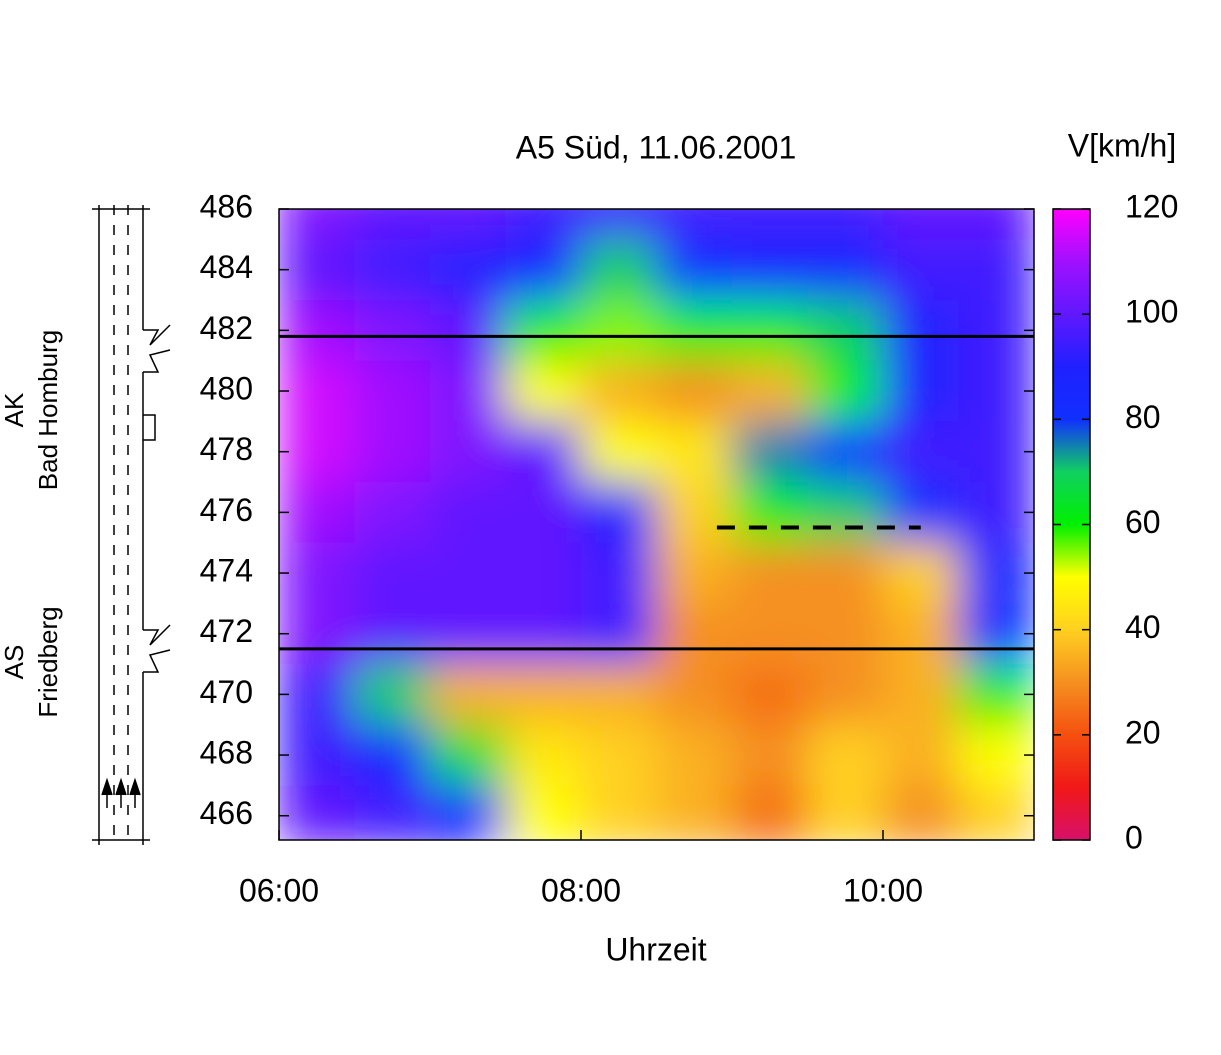 Image resolution: width=1221 pixels, height=1055 pixels. I want to click on side-label: Friedberg, so click(48, 661).